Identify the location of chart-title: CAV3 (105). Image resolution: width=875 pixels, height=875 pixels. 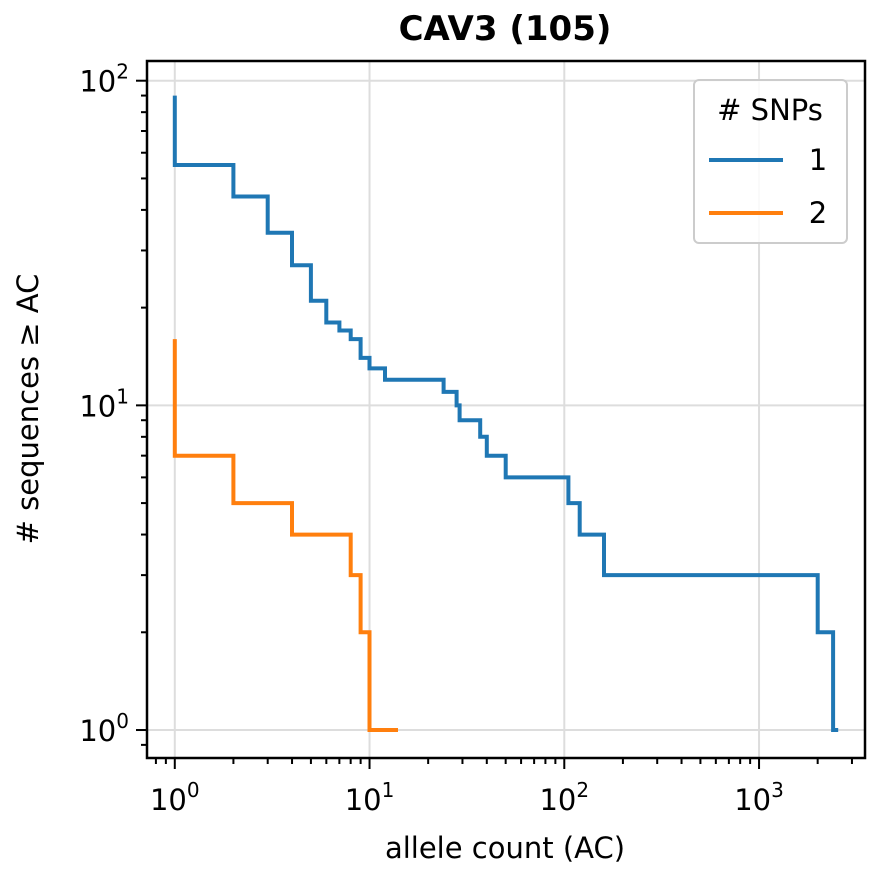
(505, 29).